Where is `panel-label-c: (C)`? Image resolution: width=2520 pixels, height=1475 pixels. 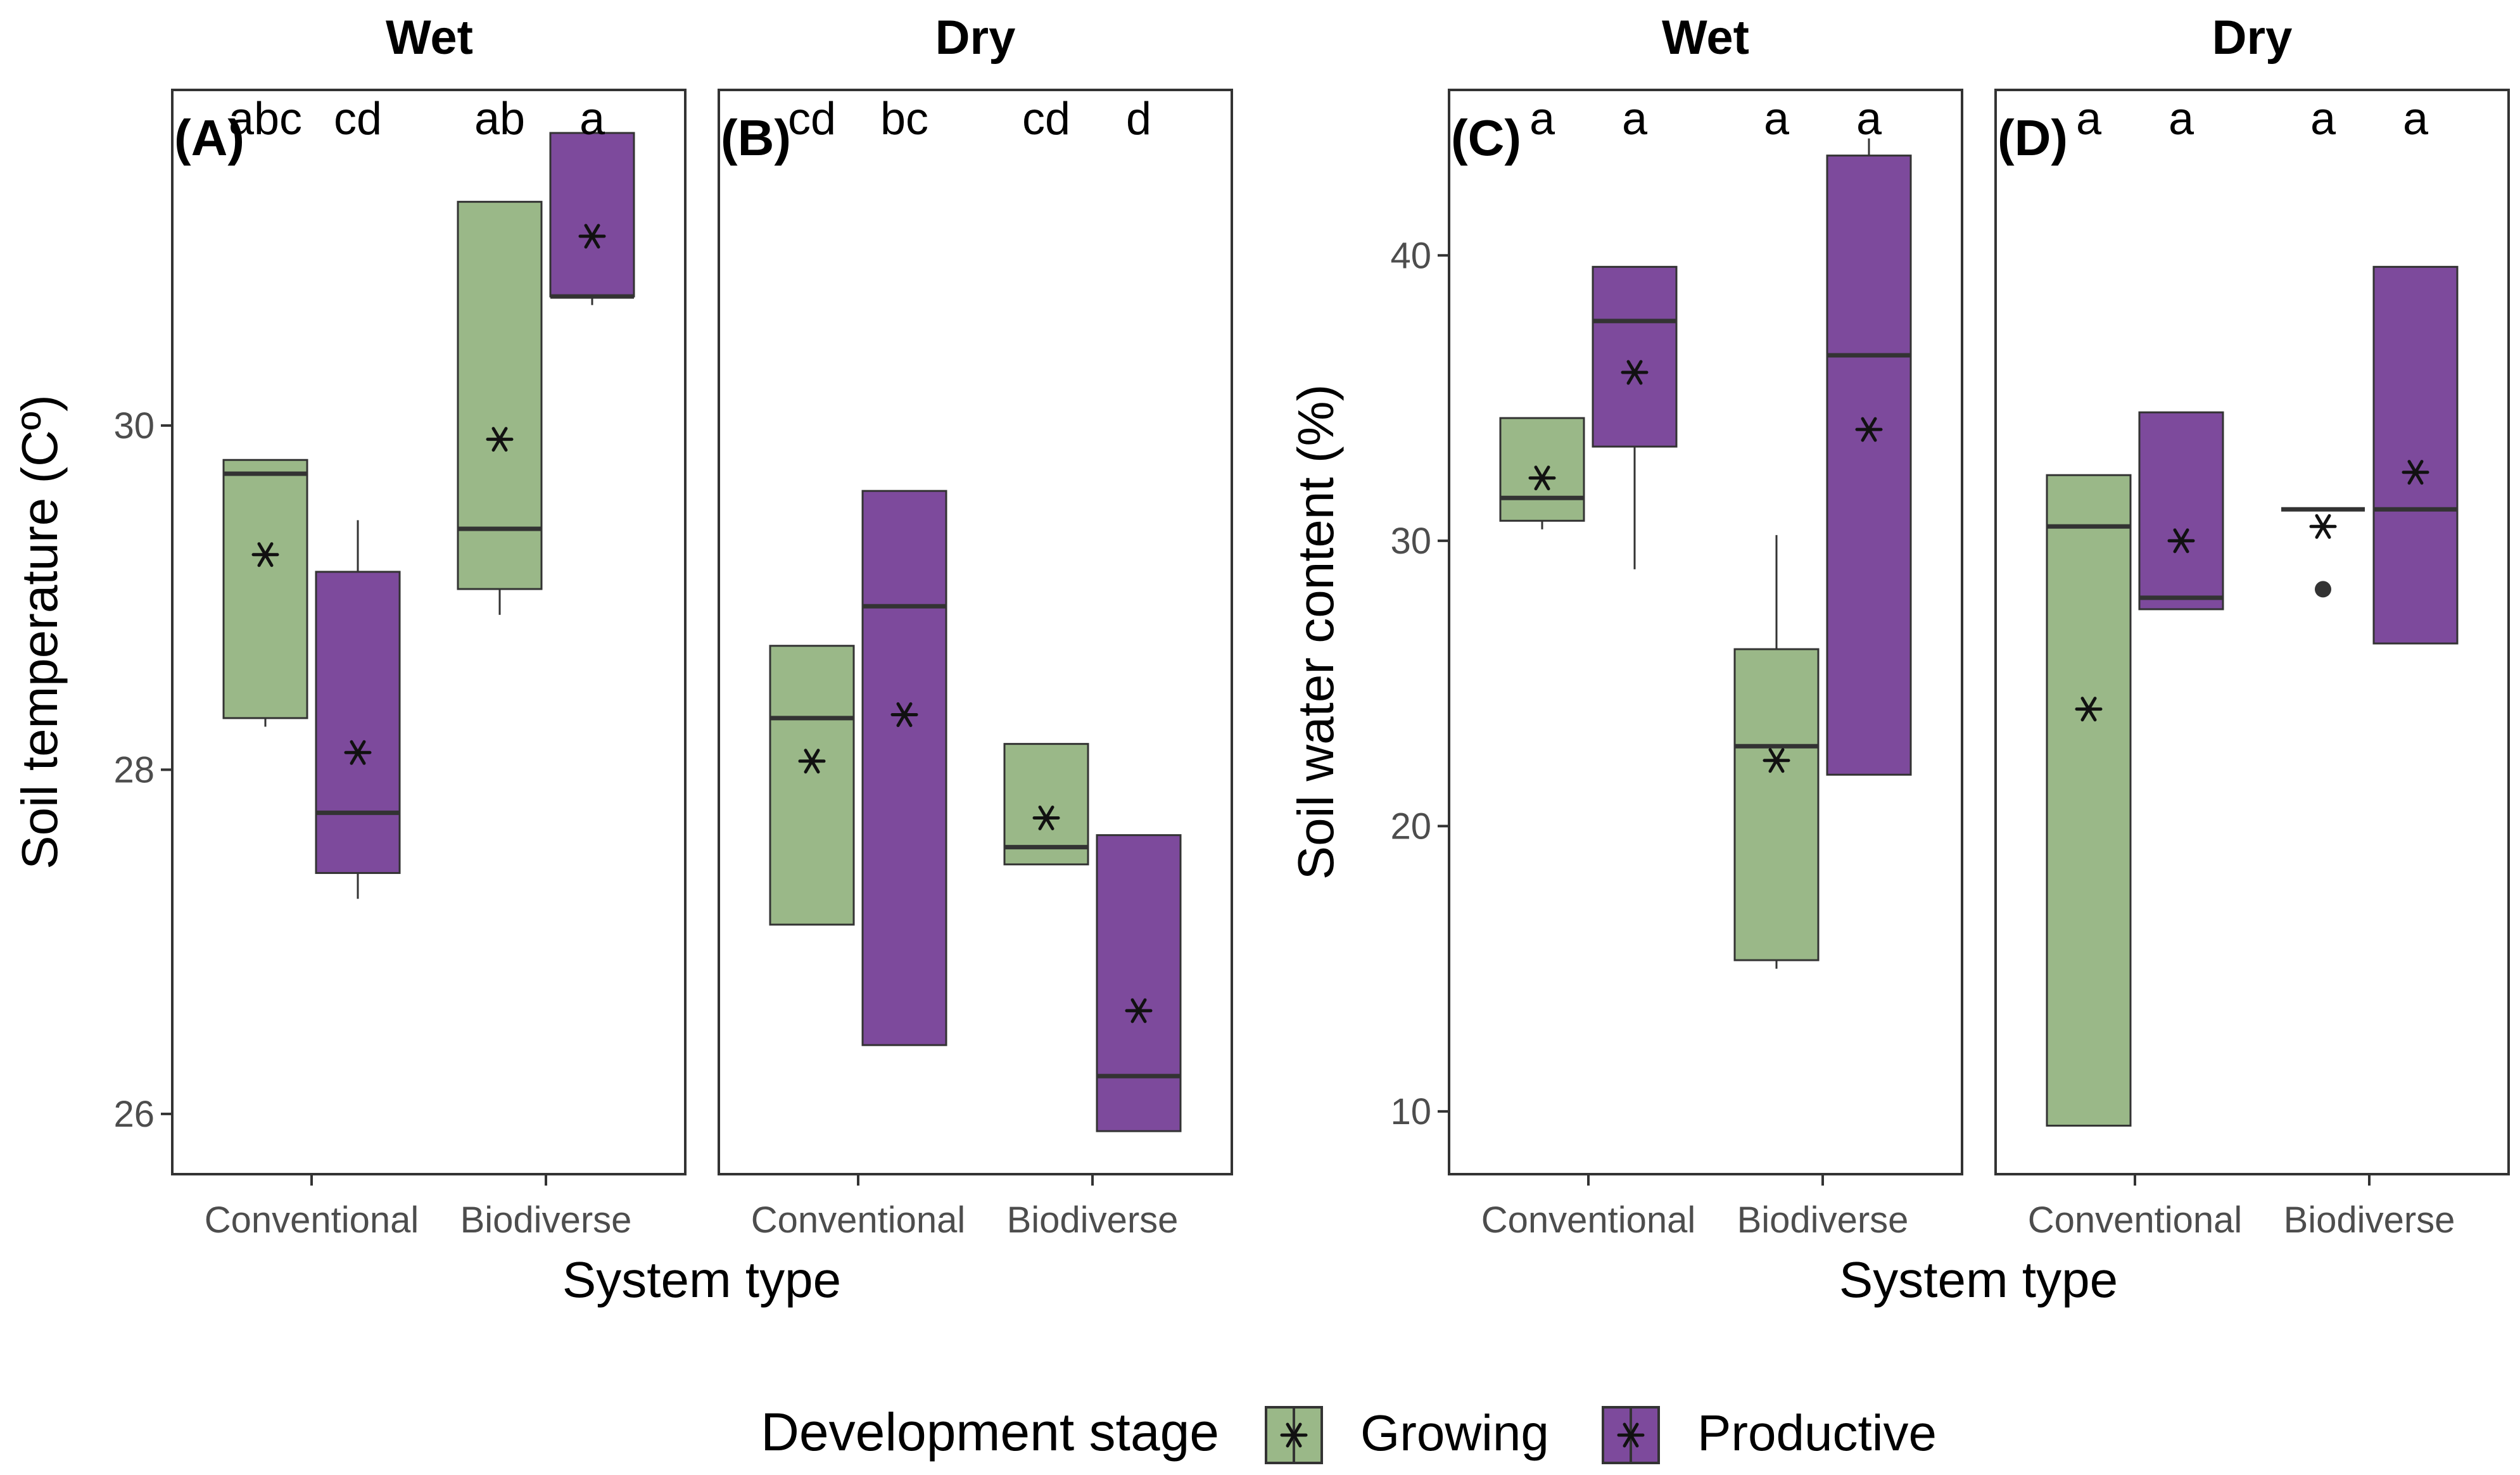
panel-label-c: (C) is located at coordinates (1486, 138).